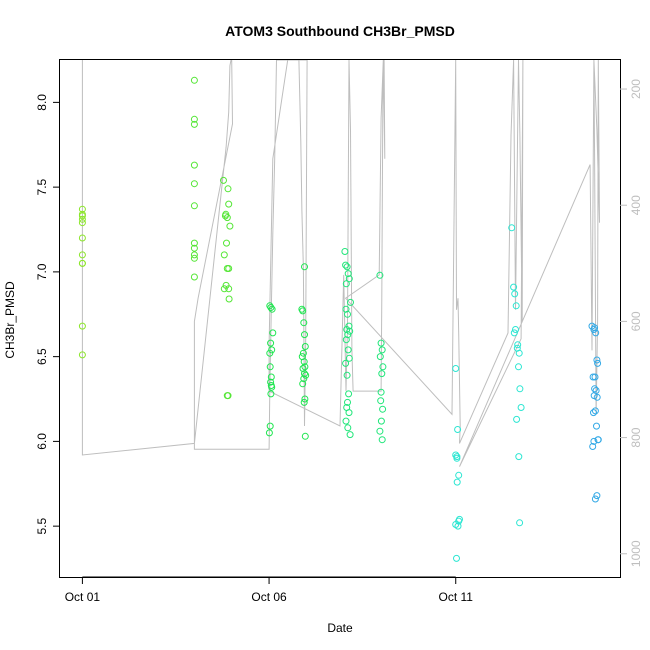  What do you see at coordinates (636, 205) in the screenshot?
I see `right-tick-label: 400` at bounding box center [636, 205].